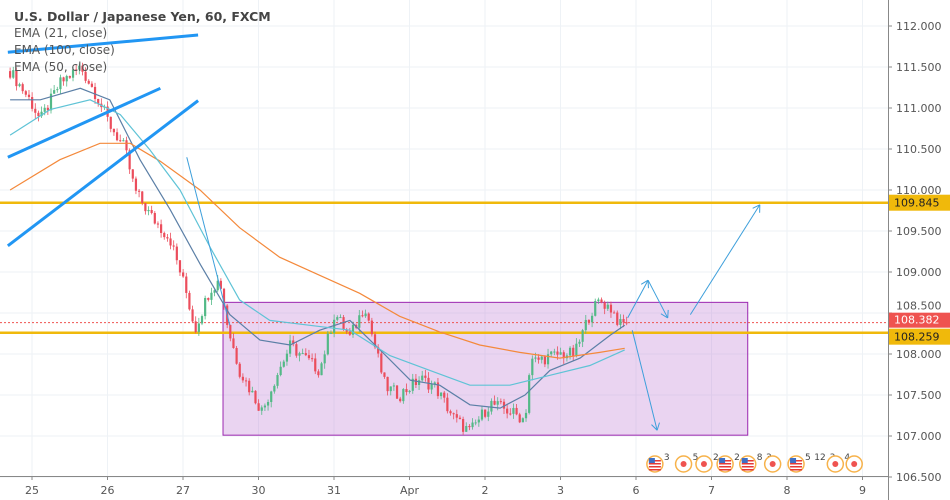 The image size is (950, 500). Describe the element at coordinates (655, 426) in the screenshot. I see `arrow-head-icon` at that location.